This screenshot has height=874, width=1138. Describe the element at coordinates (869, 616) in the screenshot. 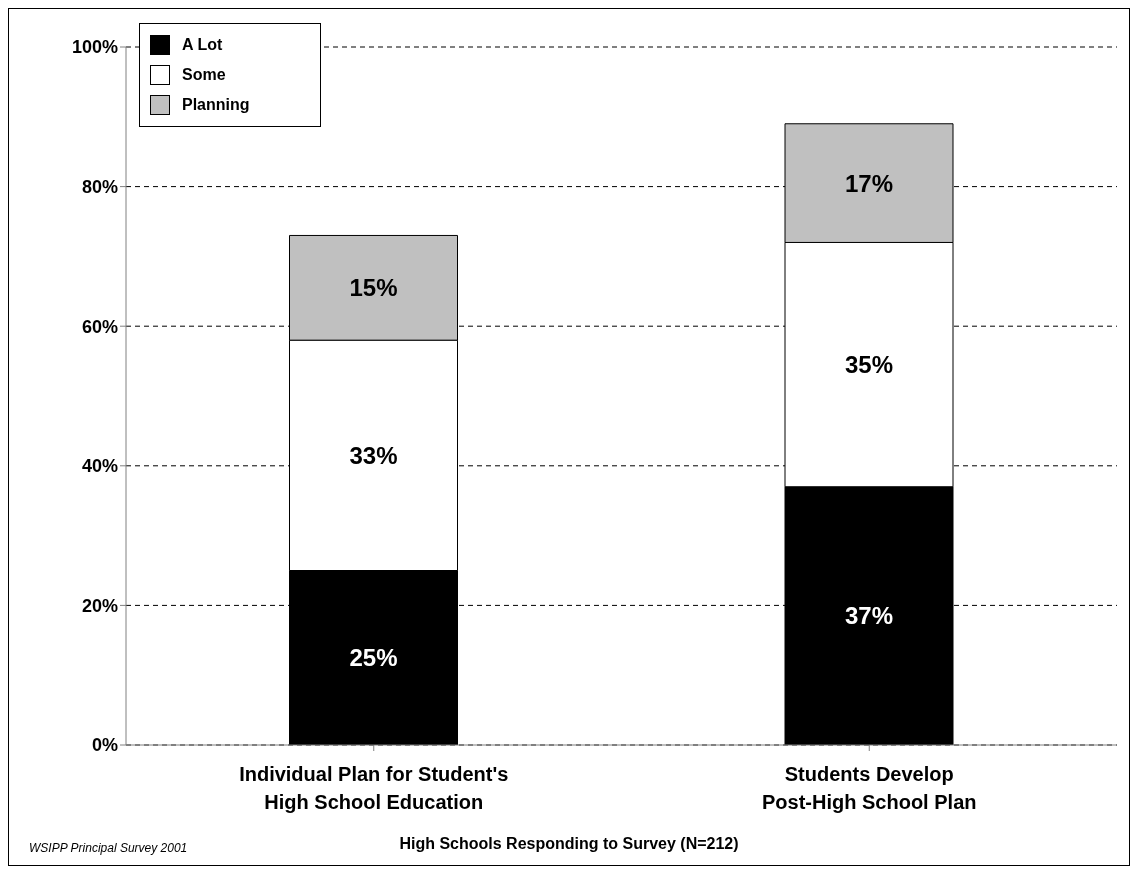

I see `data-label: 37%` at that location.